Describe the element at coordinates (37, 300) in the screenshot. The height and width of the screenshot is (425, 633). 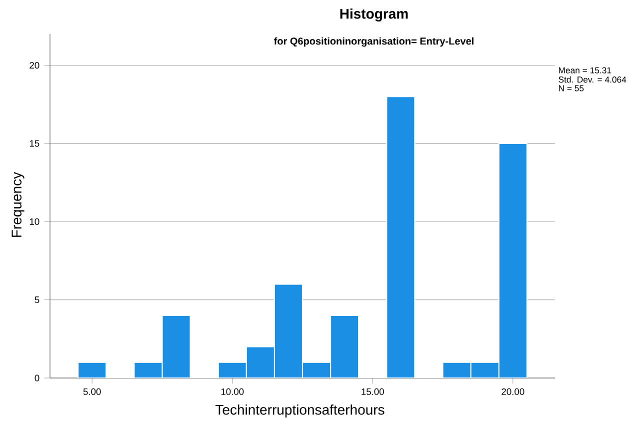
I see `y-tick-label: 5` at that location.